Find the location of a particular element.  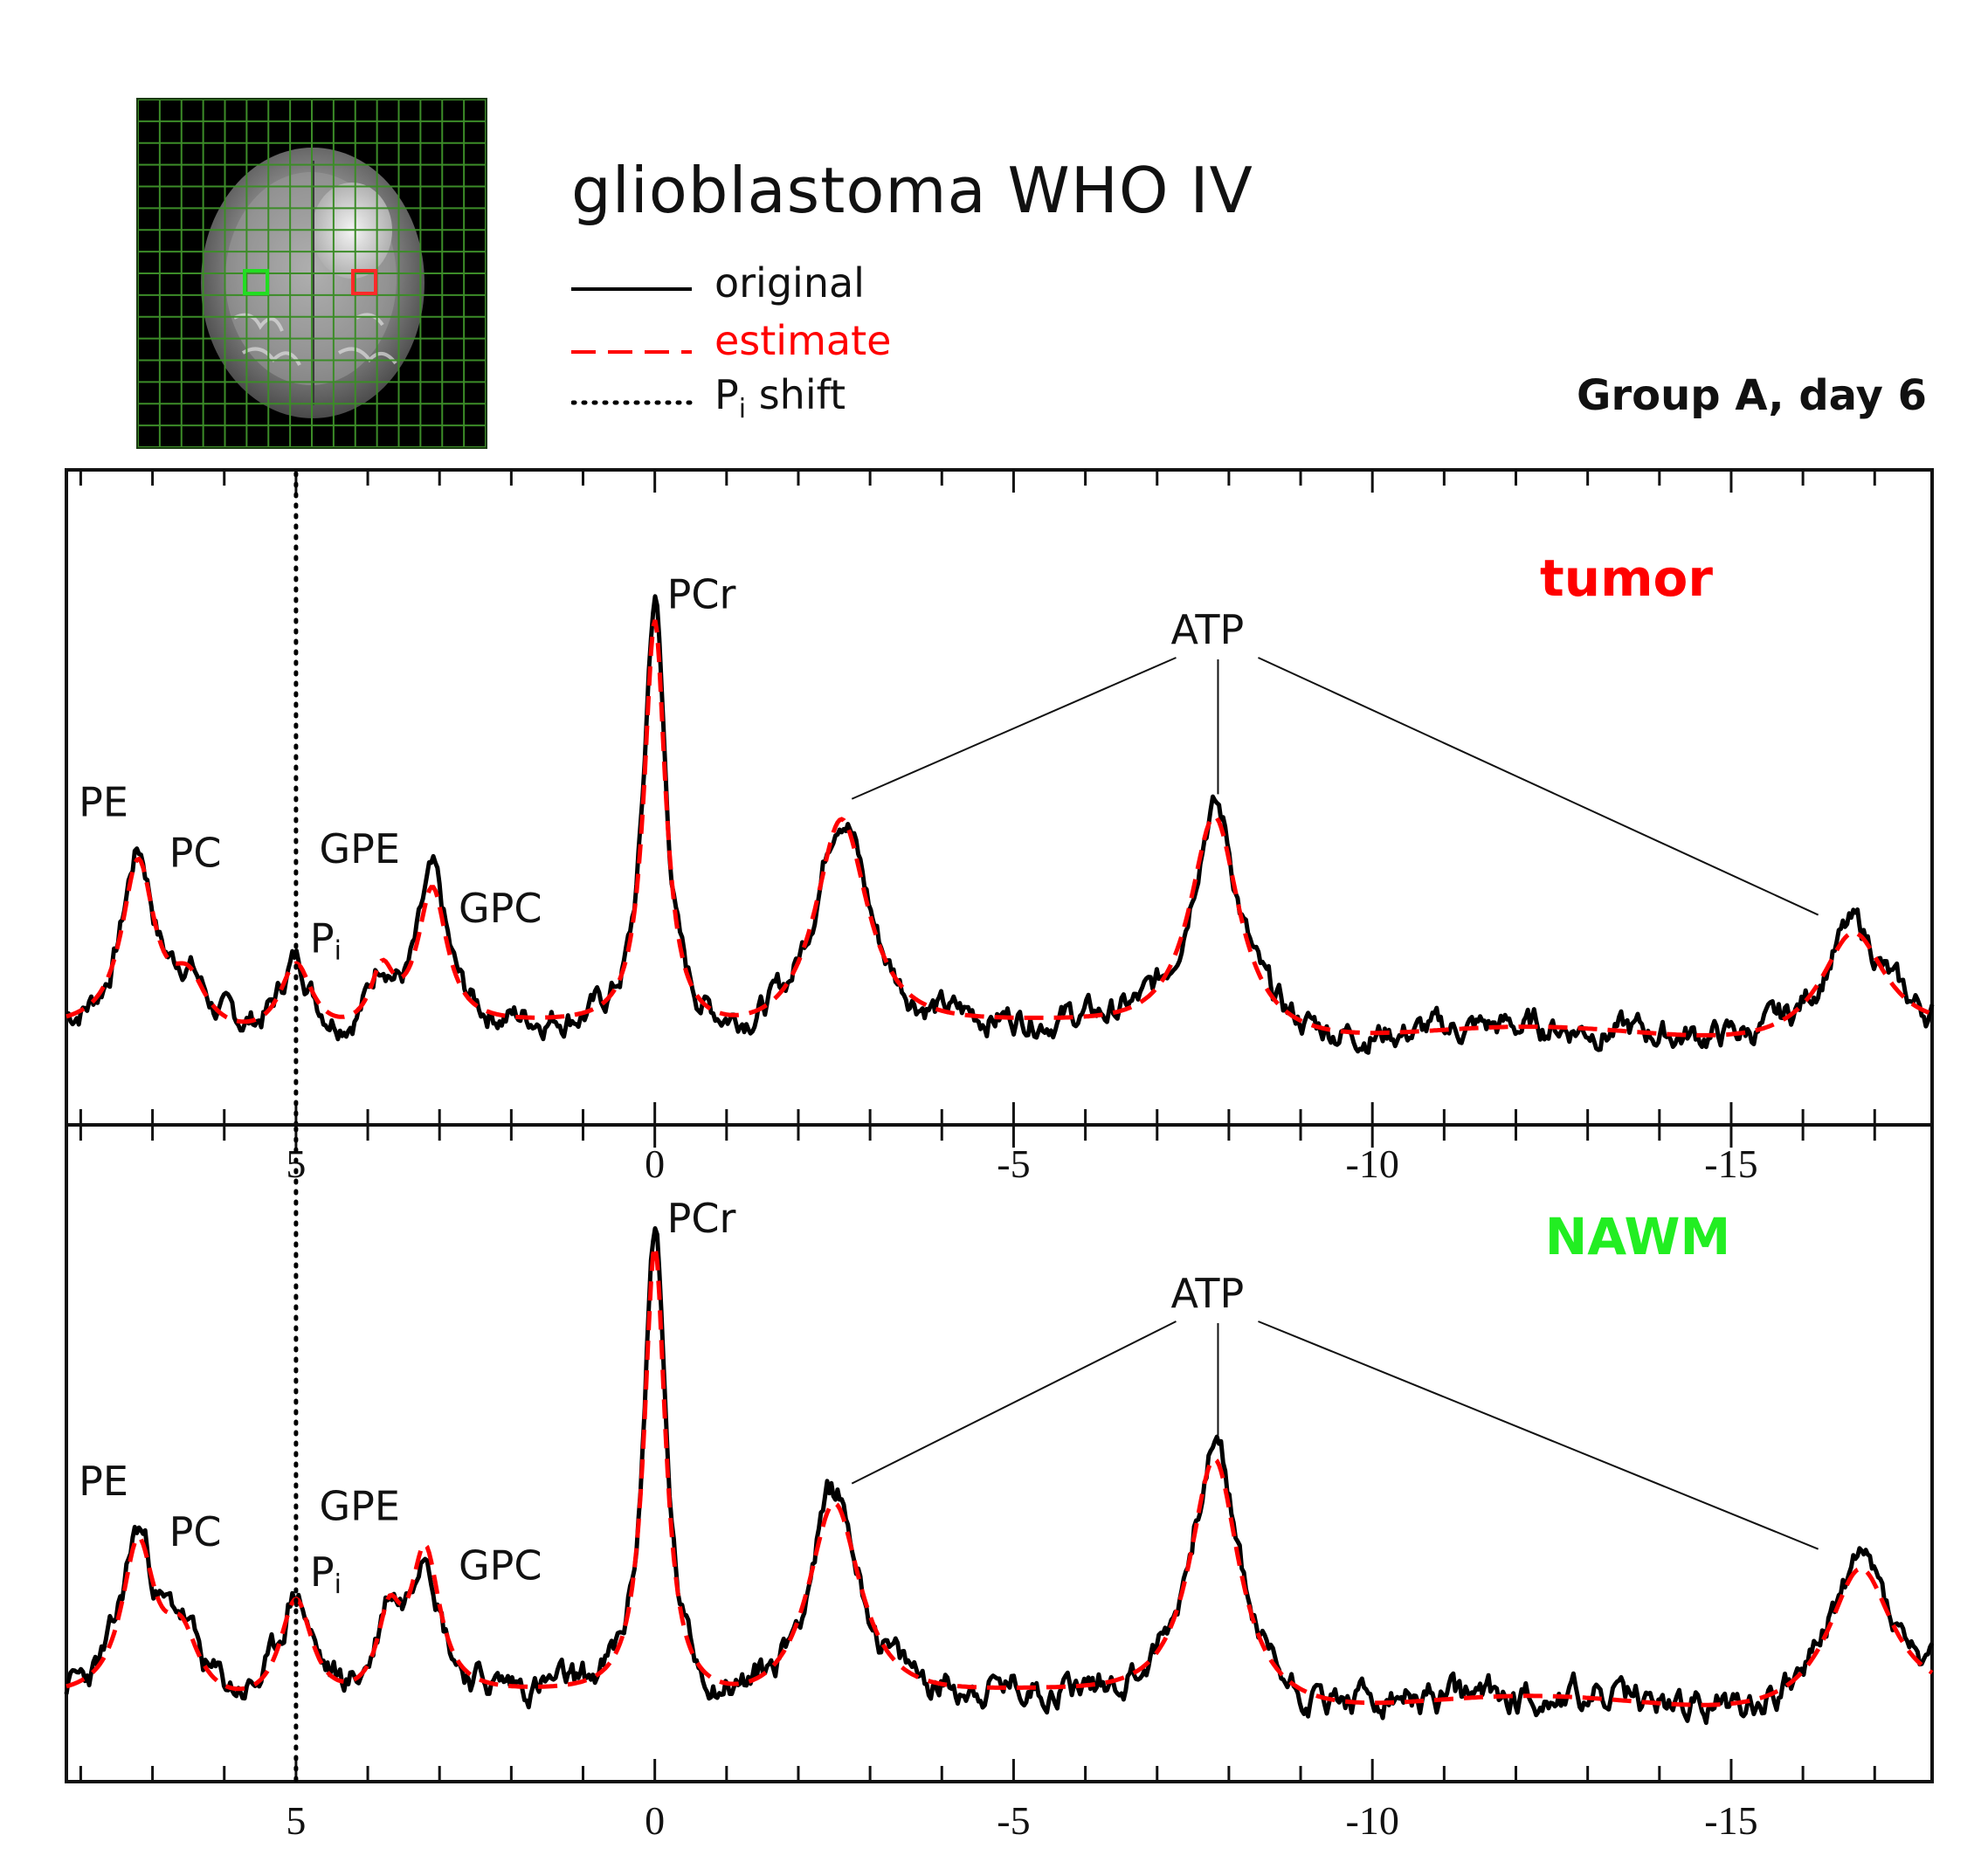

pi-symbol: P is located at coordinates (727, 395).